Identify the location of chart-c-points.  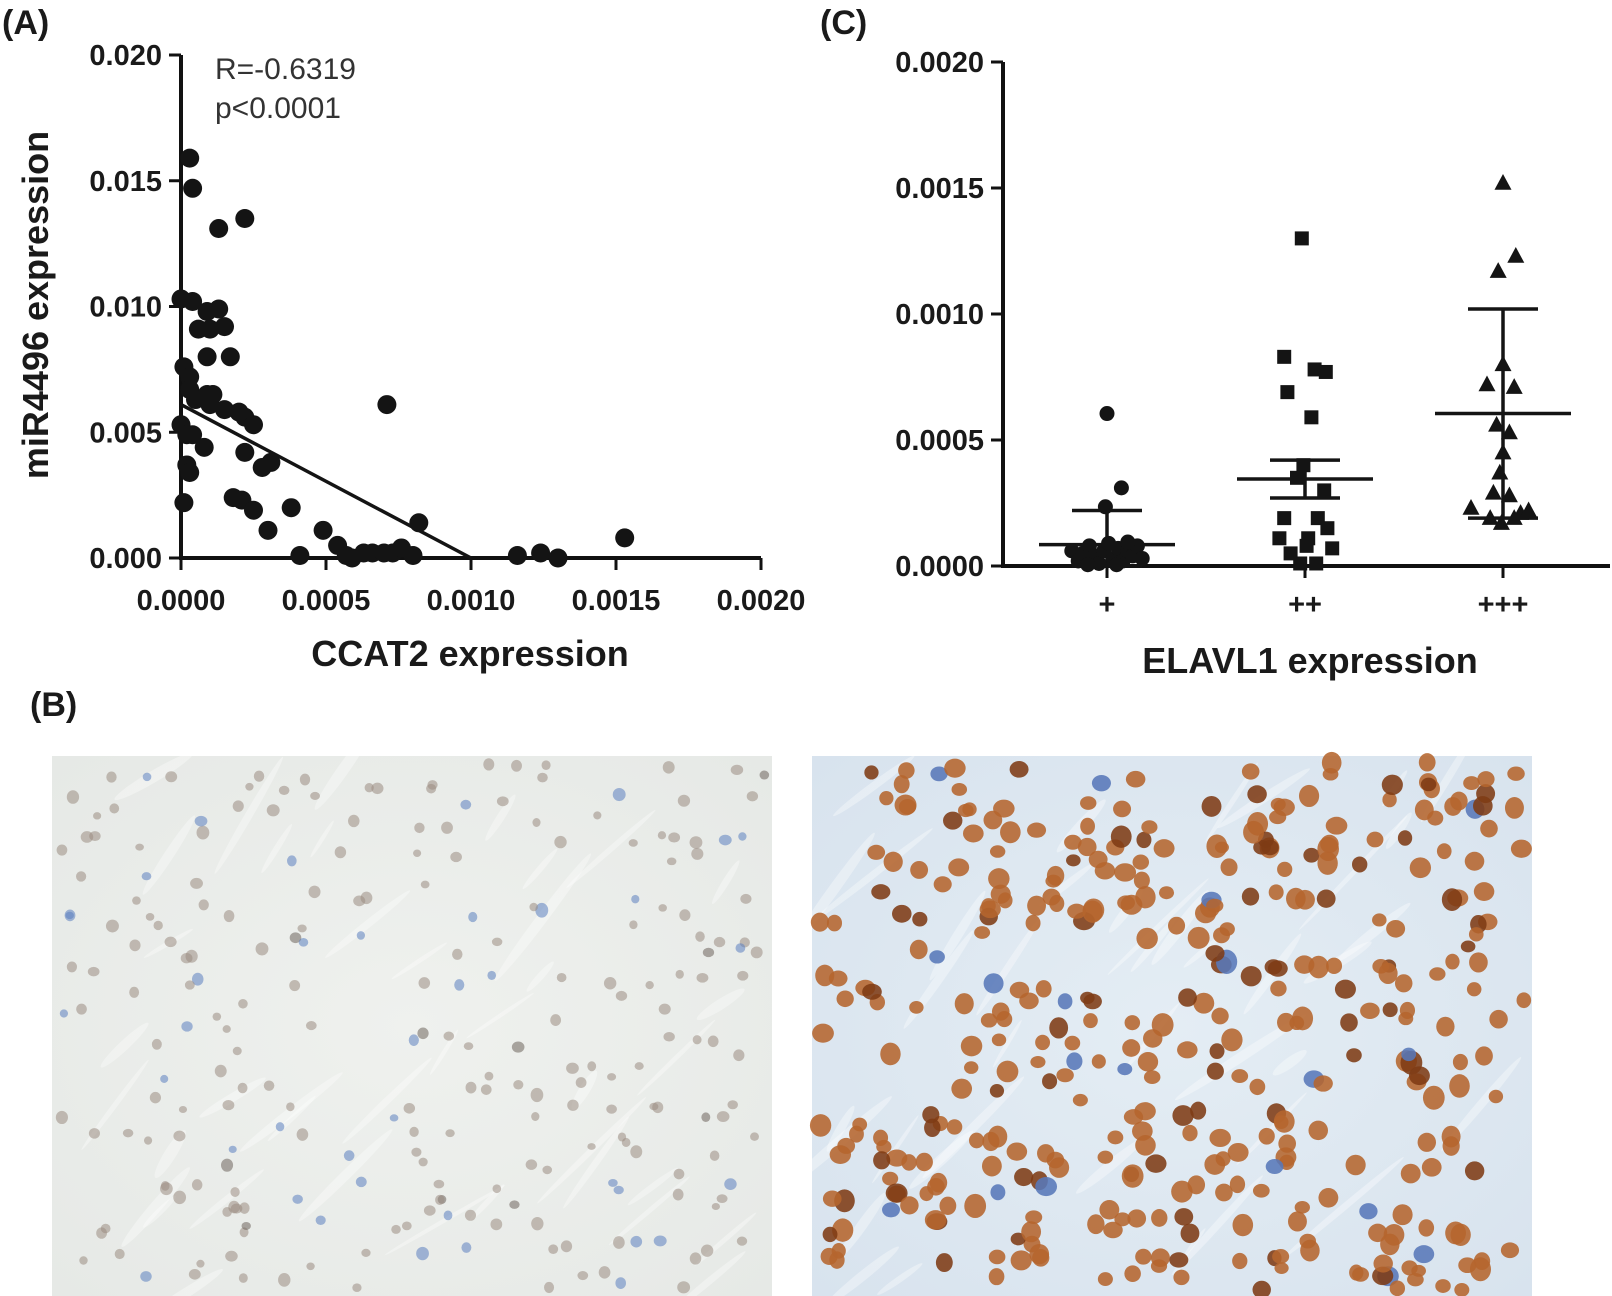
(1301, 373).